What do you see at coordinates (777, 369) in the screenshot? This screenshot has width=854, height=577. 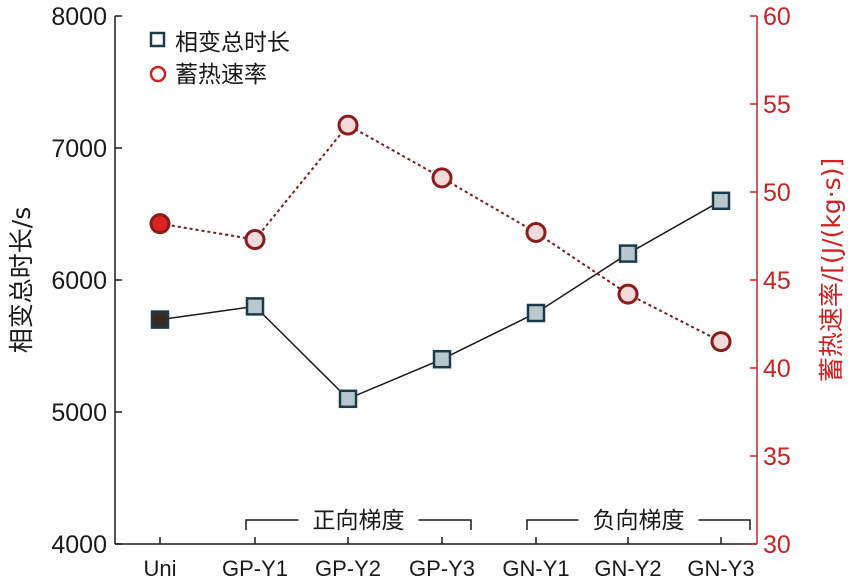 I see `right-tick-label: 40` at bounding box center [777, 369].